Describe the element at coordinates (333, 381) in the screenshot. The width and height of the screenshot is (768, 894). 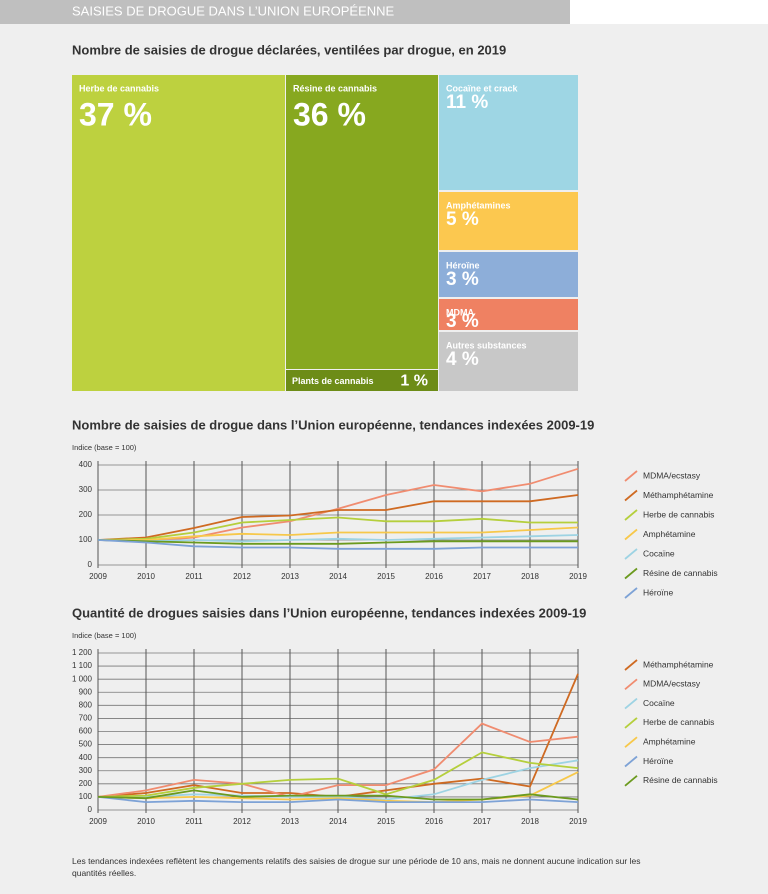
I see `cell-label: Plants de cannabis` at that location.